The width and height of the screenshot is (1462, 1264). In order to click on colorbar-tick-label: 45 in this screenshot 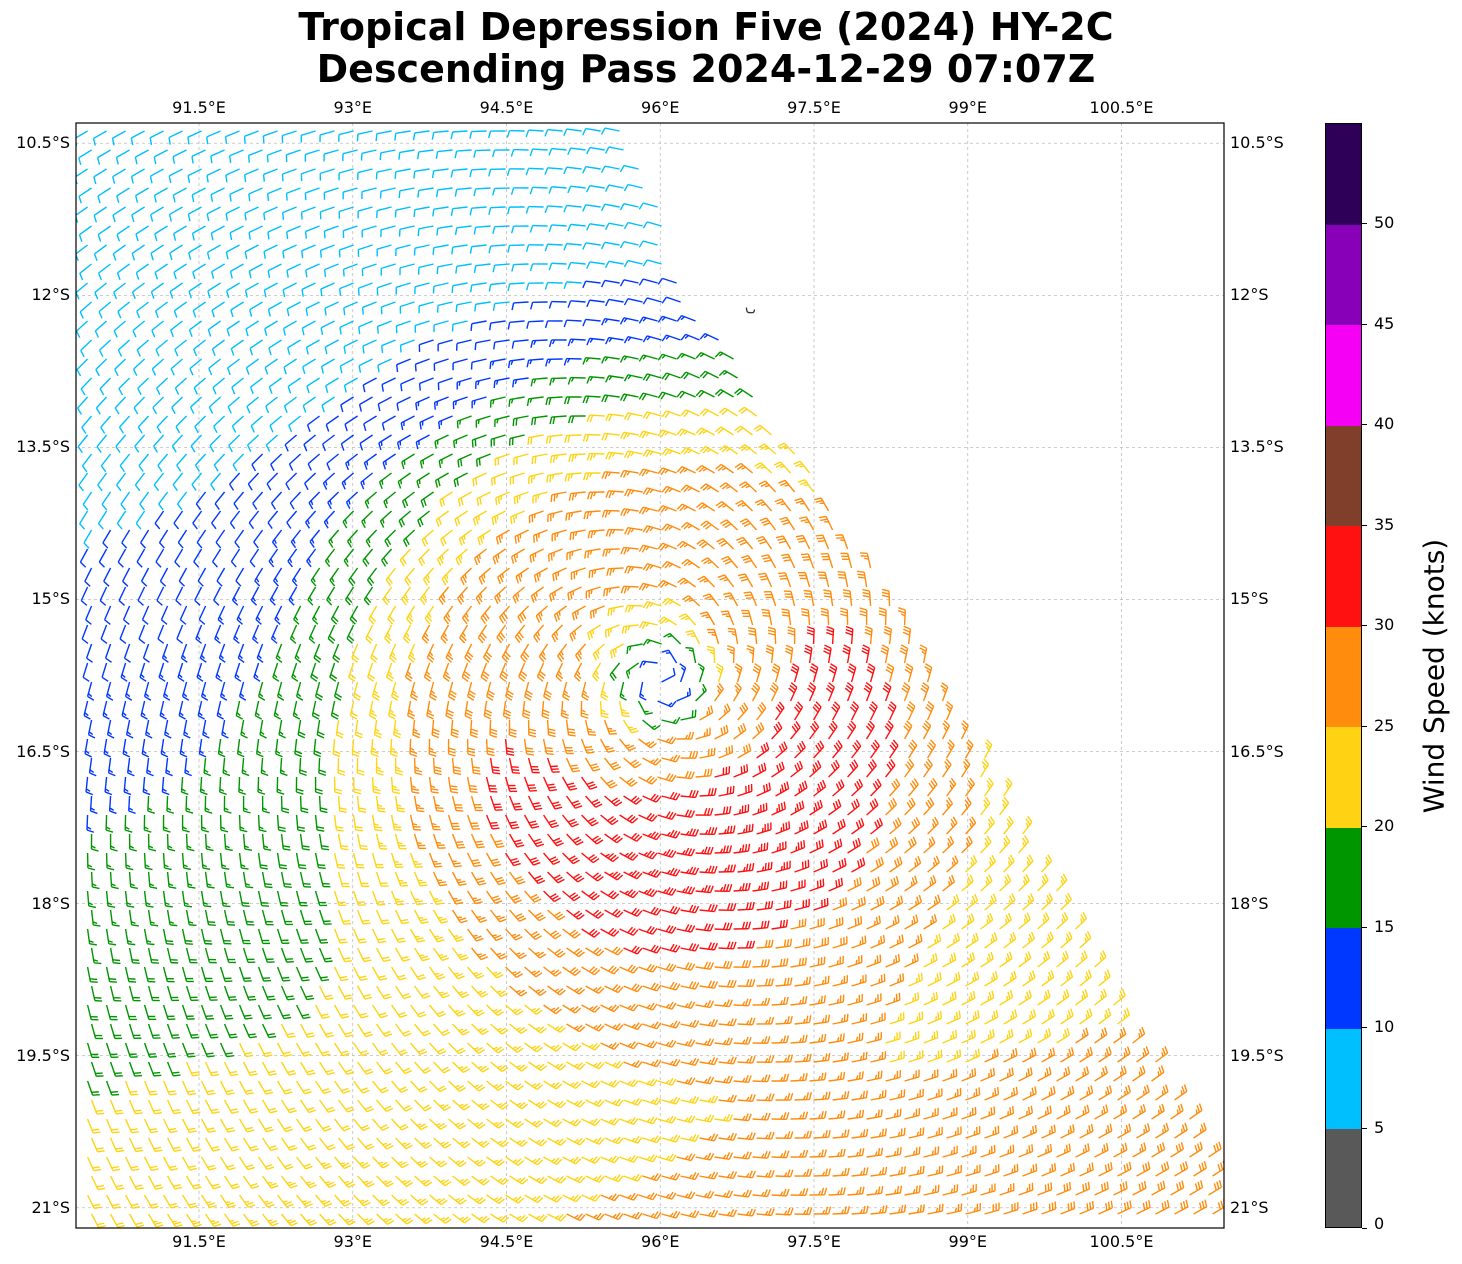, I will do `click(1384, 323)`.